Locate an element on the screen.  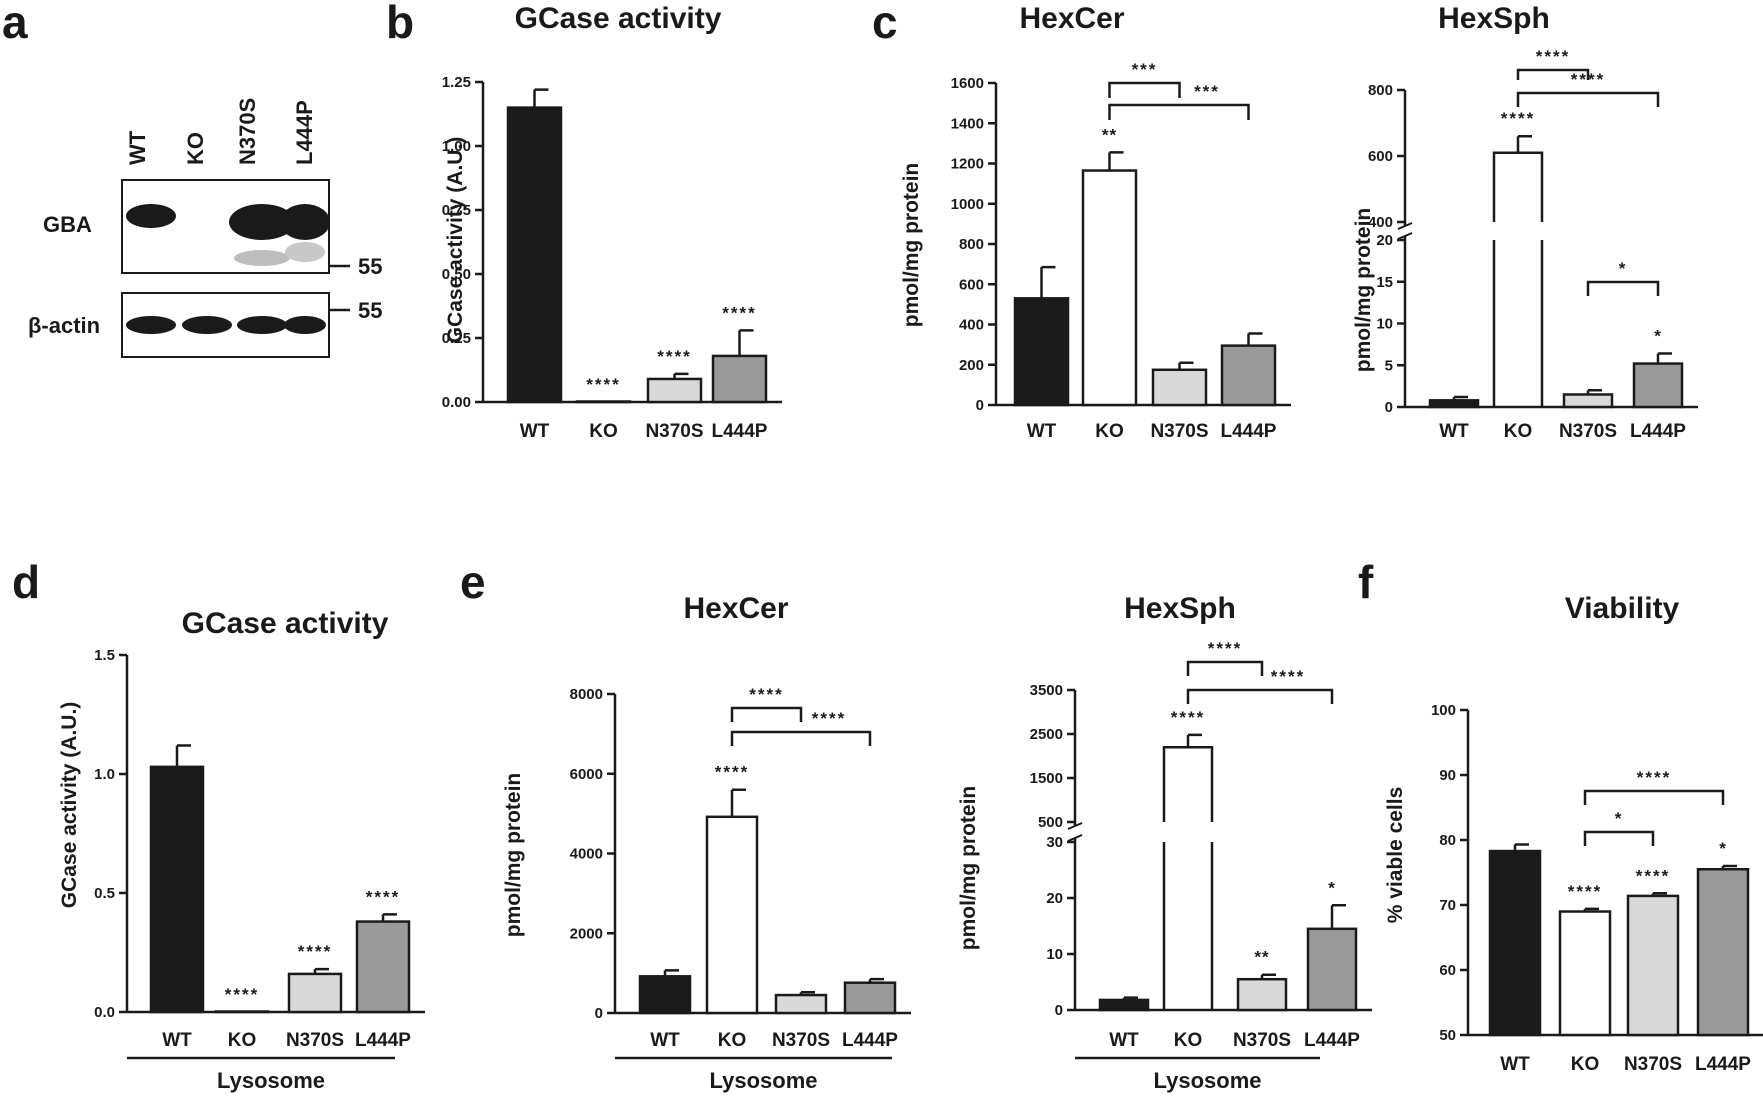
chart-title: Viability is located at coordinates (1622, 608).